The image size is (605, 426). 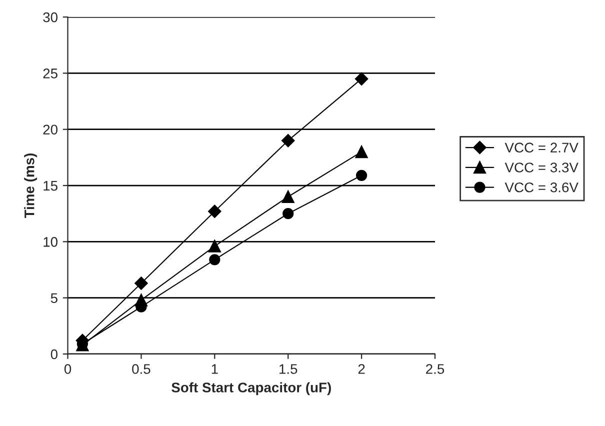 What do you see at coordinates (361, 369) in the screenshot?
I see `x-tick-label: 2` at bounding box center [361, 369].